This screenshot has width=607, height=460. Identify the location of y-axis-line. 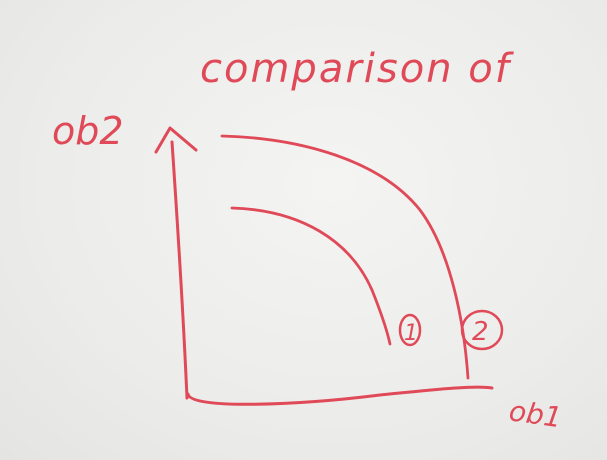
(179, 270).